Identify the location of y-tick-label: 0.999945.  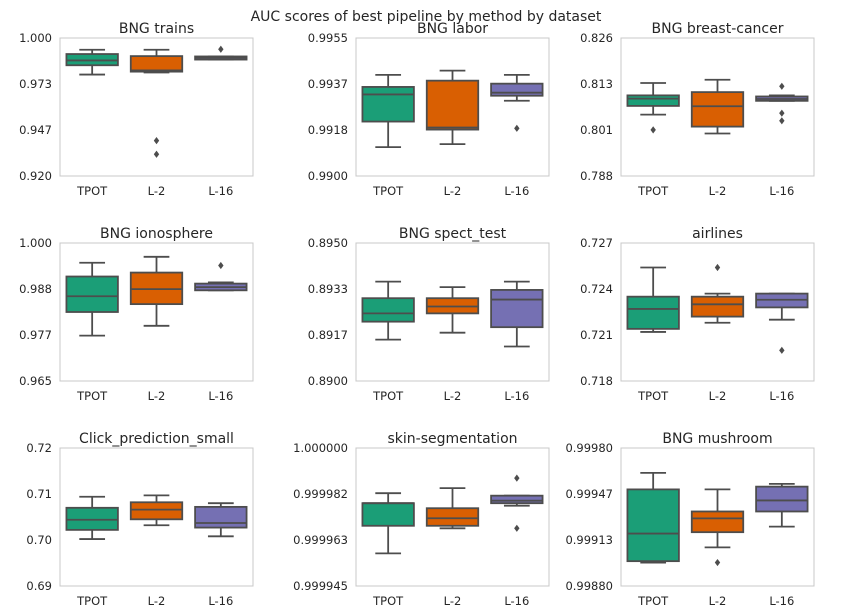
(320, 586).